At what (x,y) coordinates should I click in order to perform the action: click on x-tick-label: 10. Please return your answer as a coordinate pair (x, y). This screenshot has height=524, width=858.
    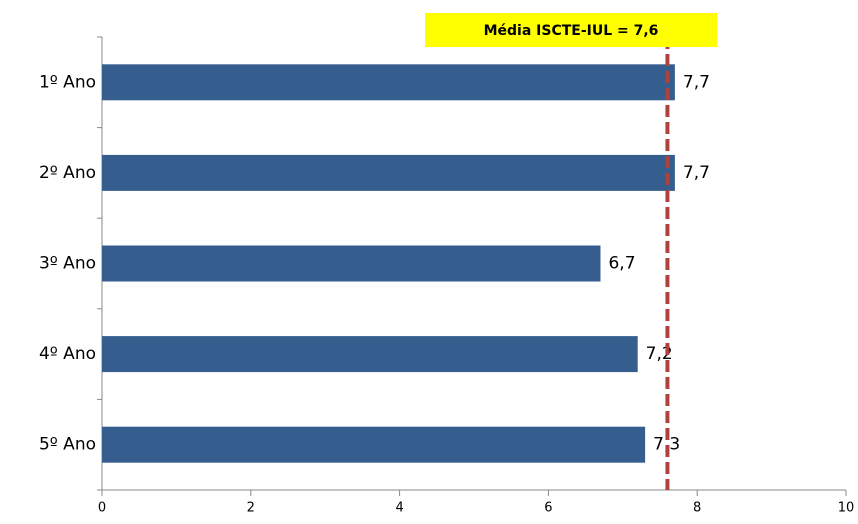
    Looking at the image, I should click on (846, 508).